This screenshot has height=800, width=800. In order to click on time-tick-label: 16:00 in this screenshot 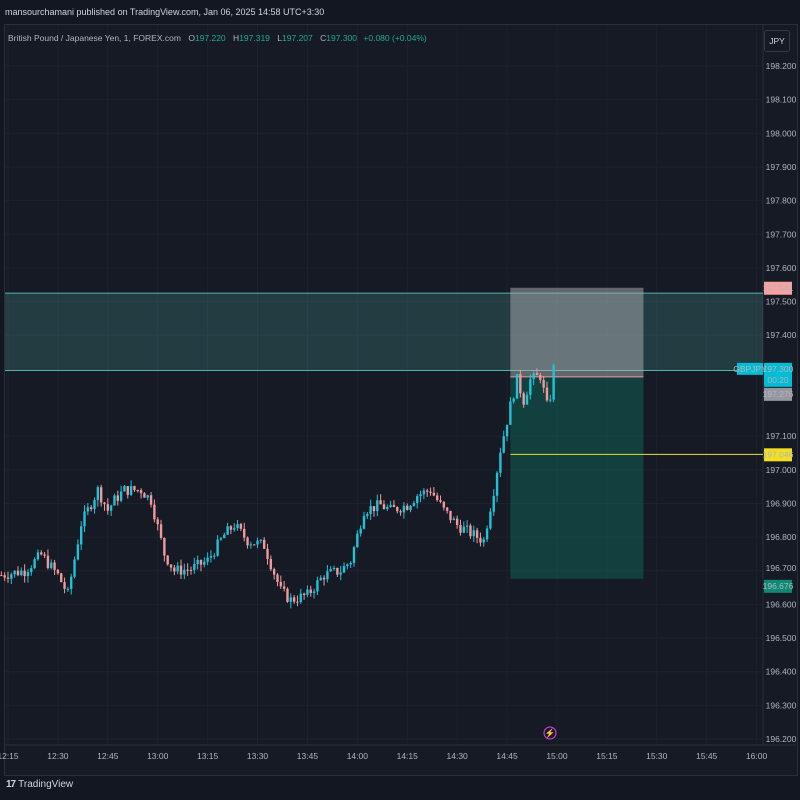, I will do `click(757, 756)`.